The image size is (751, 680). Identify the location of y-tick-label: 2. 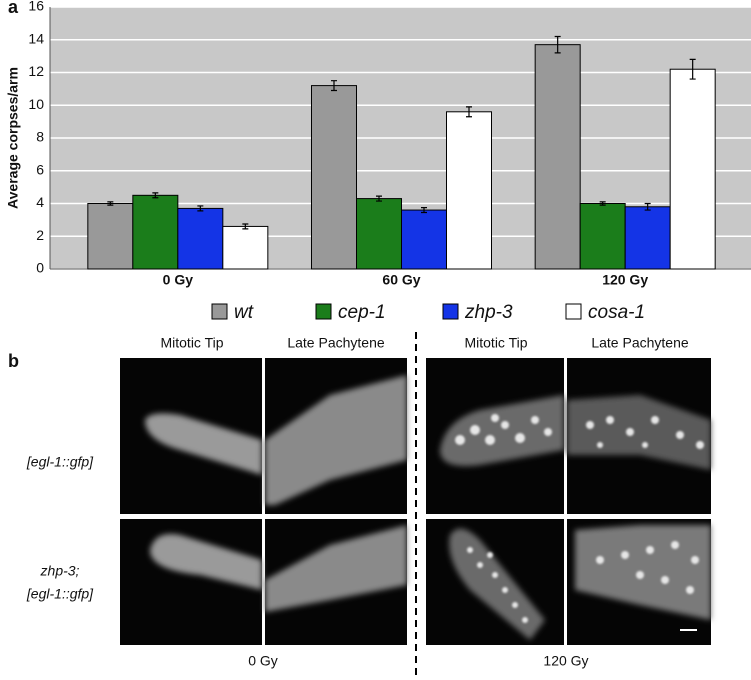
(40, 235).